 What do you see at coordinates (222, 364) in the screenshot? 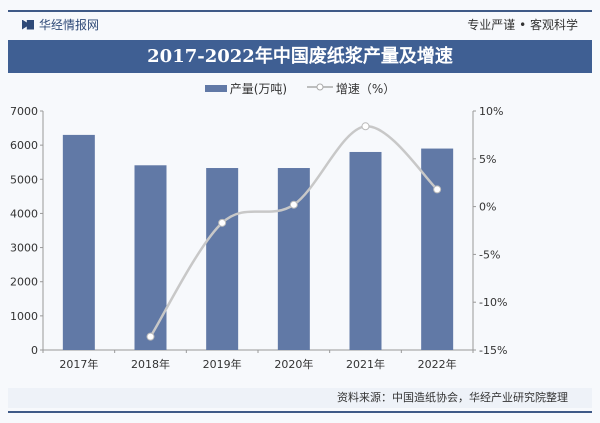
I see `x-tick-label: 2019年` at bounding box center [222, 364].